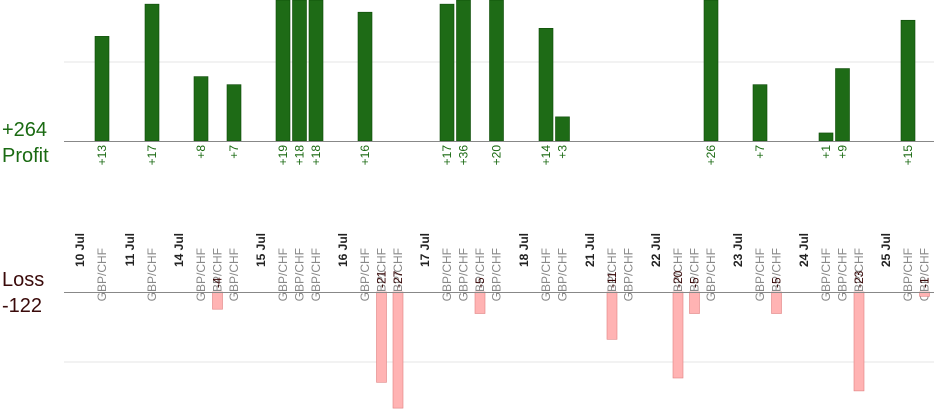 Image resolution: width=934 pixels, height=420 pixels. What do you see at coordinates (859, 279) in the screenshot?
I see `loss-value-label: -23` at bounding box center [859, 279].